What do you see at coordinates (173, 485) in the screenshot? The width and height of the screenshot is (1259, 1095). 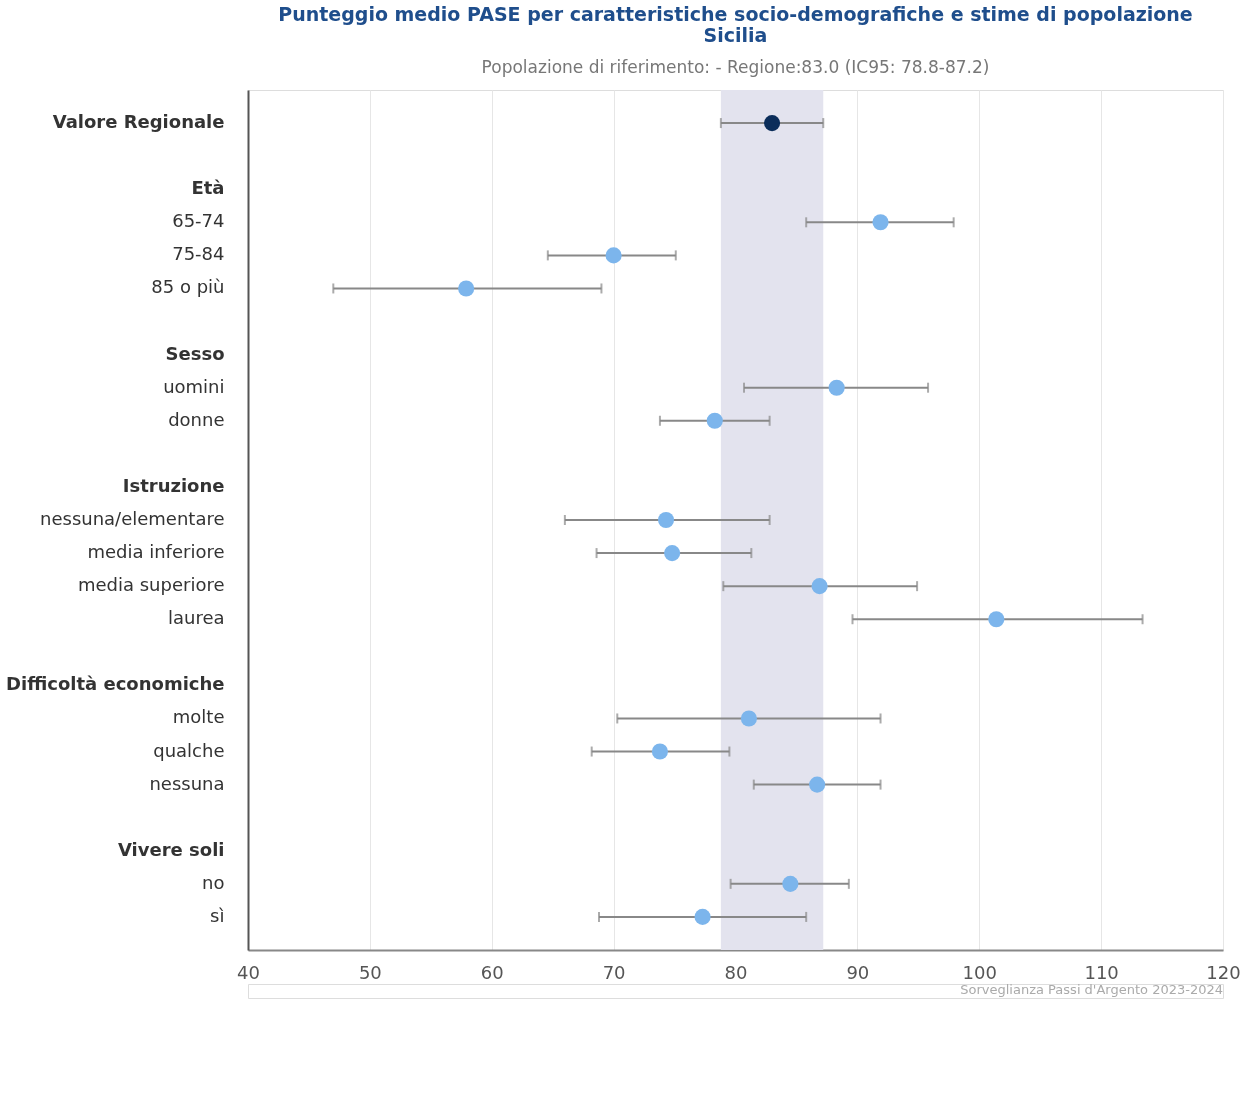 I see `y-tick-label: Istruzione` at bounding box center [173, 485].